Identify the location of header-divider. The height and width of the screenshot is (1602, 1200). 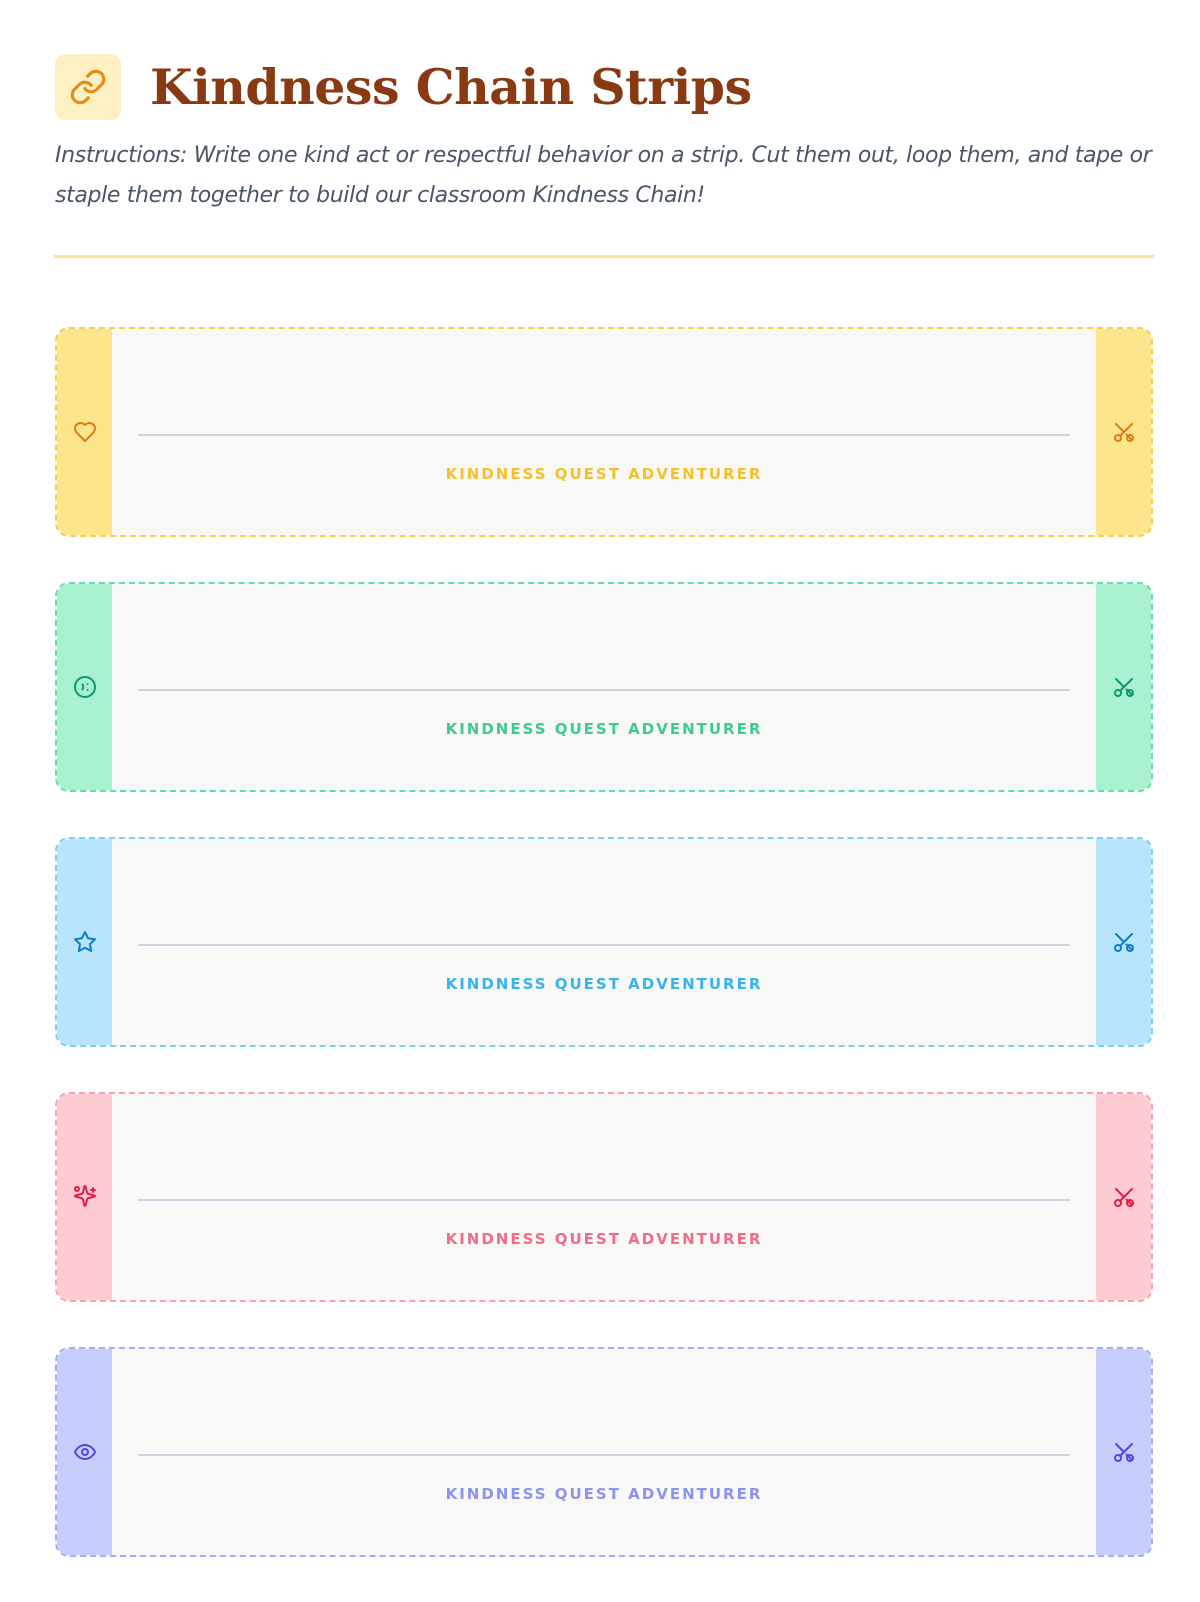
(604, 256).